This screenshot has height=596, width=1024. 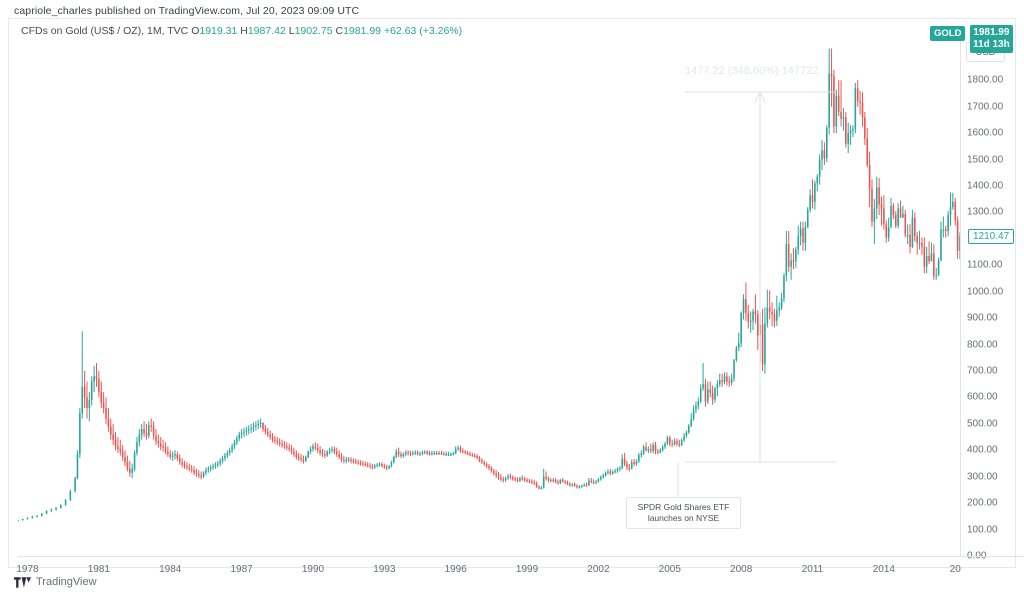 I want to click on spdr-note-line1: SPDR Gold Shares ETF, so click(x=683, y=507).